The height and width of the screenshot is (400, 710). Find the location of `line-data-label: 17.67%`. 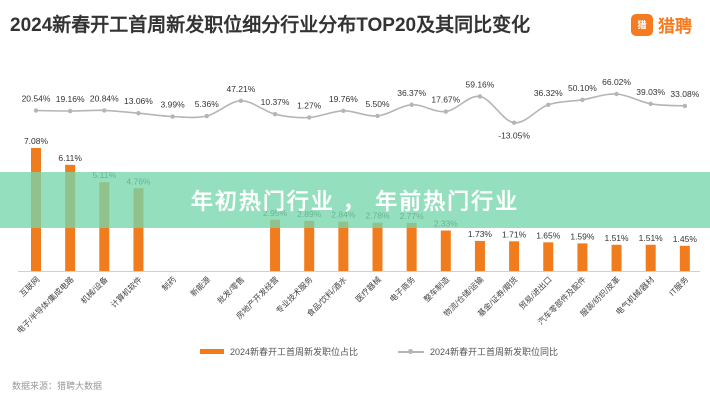

line-data-label: 17.67% is located at coordinates (445, 100).